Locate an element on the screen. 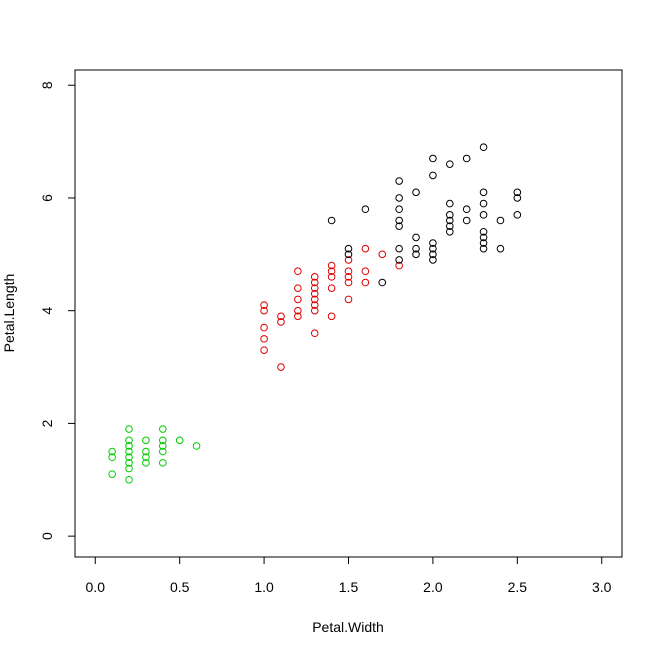  x-axis-label: Petal.Width is located at coordinates (348, 627).